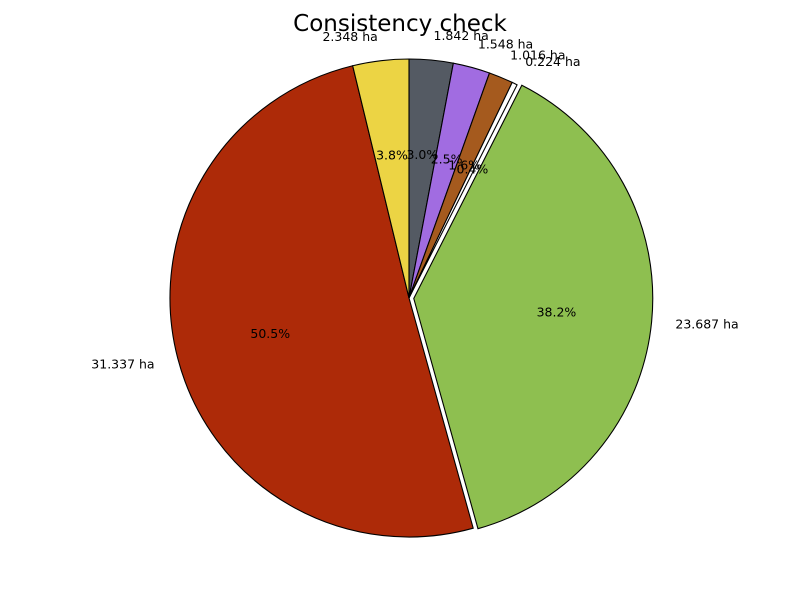  What do you see at coordinates (505, 43) in the screenshot?
I see `slice-value-label: 1.548 ha` at bounding box center [505, 43].